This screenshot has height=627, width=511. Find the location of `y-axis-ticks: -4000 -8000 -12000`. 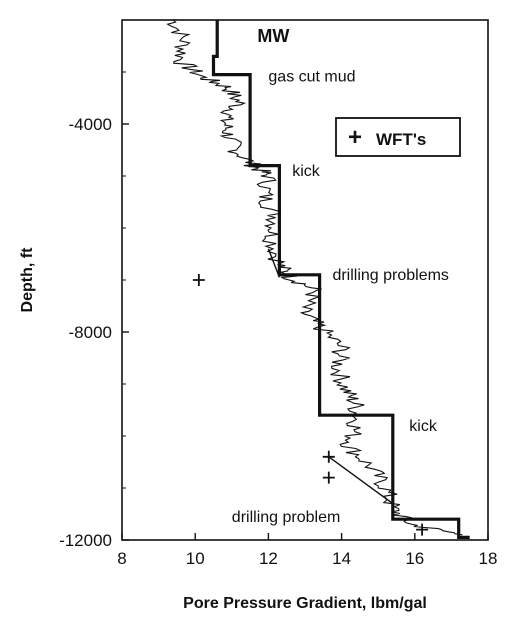

y-axis-ticks: -4000 -8000 -12000 is located at coordinates (94, 310).